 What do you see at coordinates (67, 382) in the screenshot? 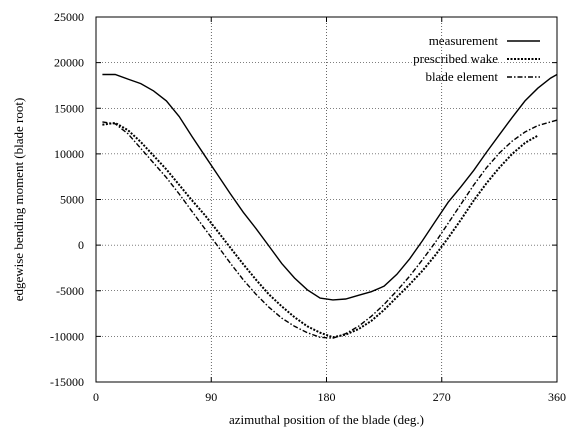
I see `y-tick-label: -15000` at bounding box center [67, 382].